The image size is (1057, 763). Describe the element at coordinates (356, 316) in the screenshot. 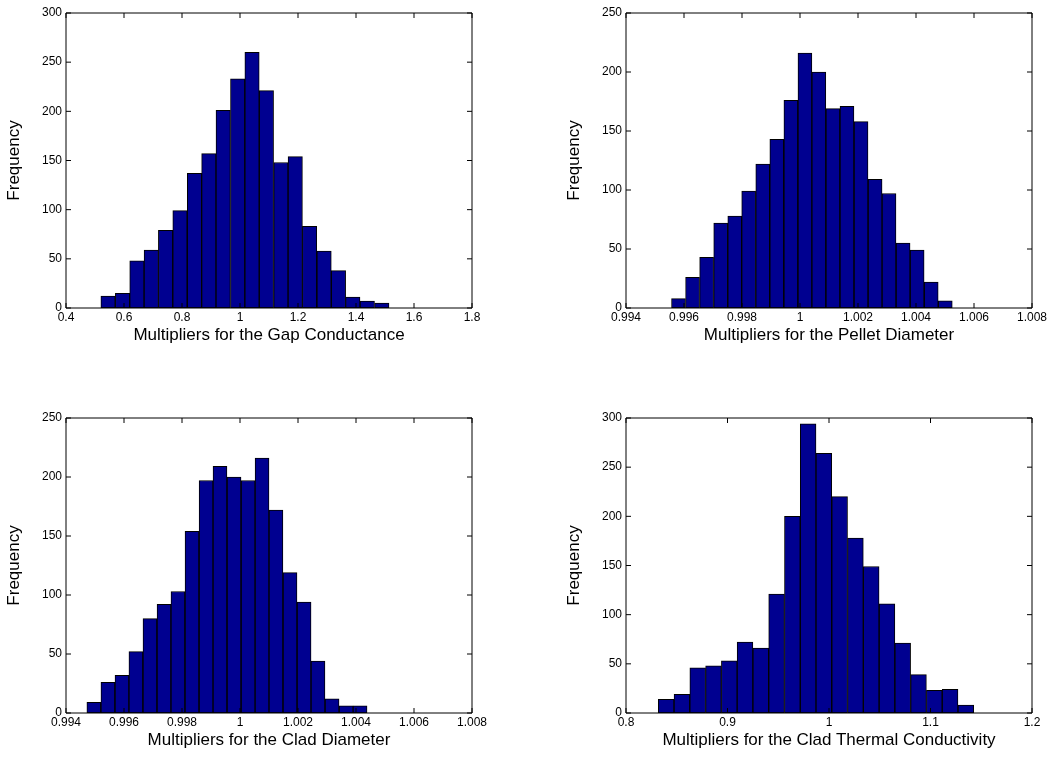

I see `x-tick-label: 1.4` at that location.